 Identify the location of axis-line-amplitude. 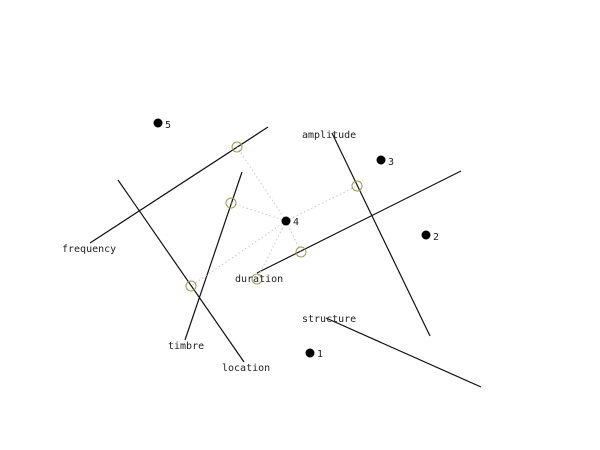
(381, 234).